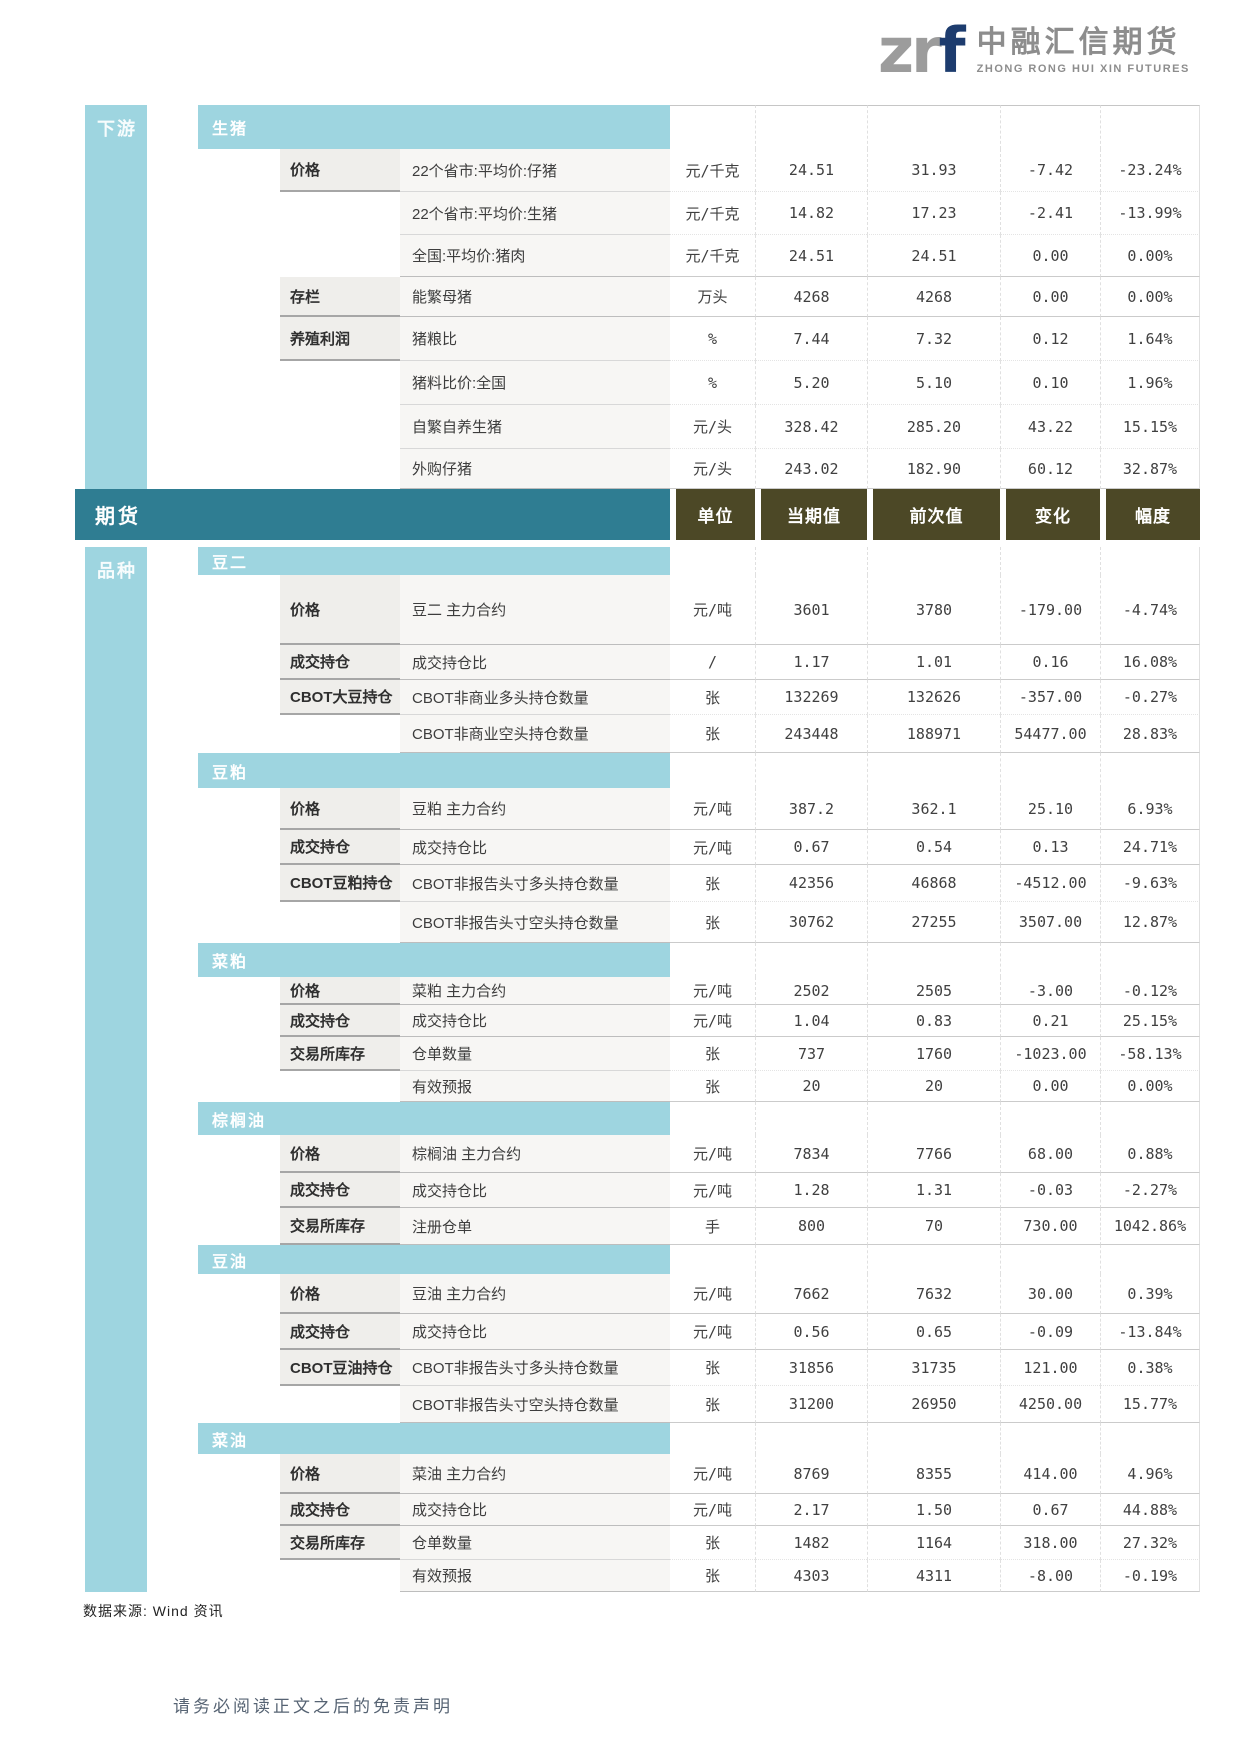  I want to click on company-logo: zrf 中融汇信期货 ZHONG RONG HUI XIN FUTURES, so click(1034, 51).